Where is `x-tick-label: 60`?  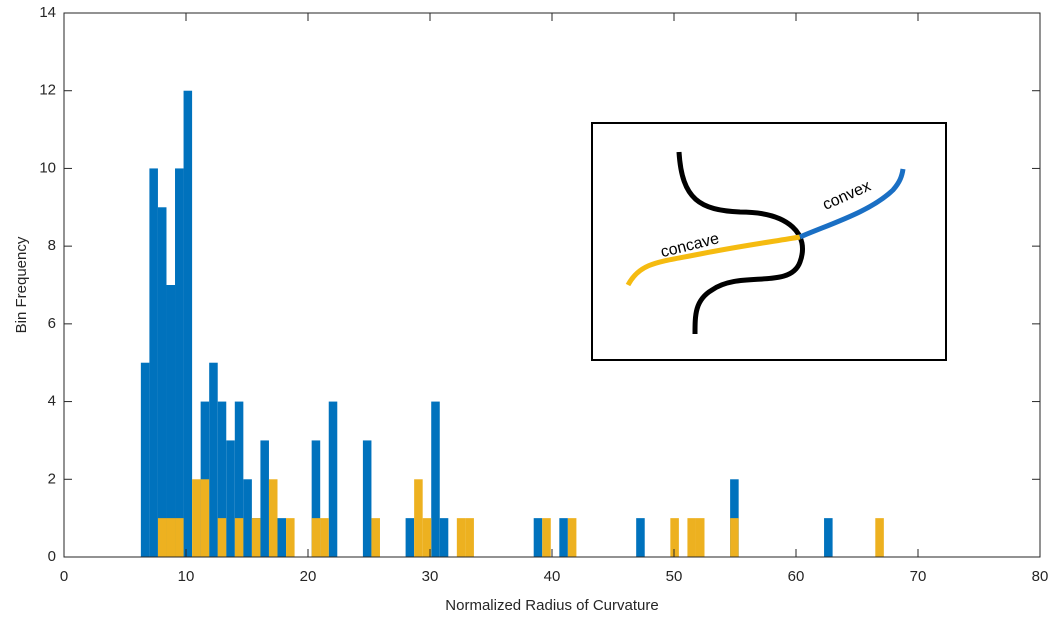
x-tick-label: 60 is located at coordinates (796, 576).